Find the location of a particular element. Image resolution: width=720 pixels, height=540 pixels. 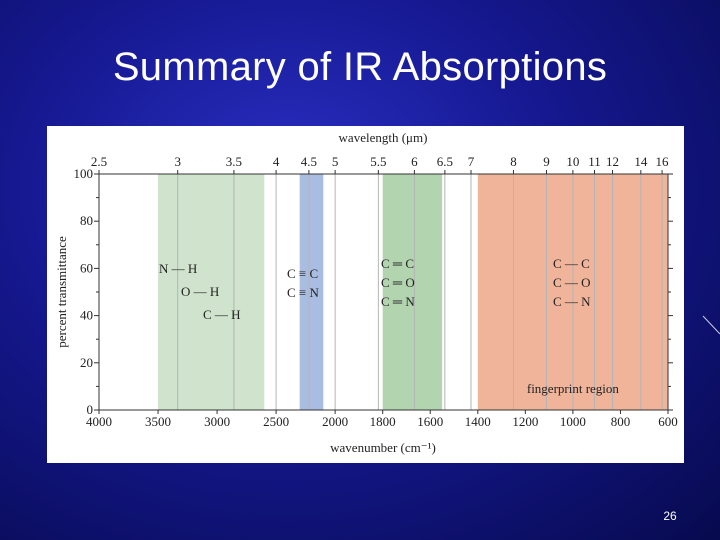

fingerprint-region-caption: fingerprint region is located at coordinates (573, 388).